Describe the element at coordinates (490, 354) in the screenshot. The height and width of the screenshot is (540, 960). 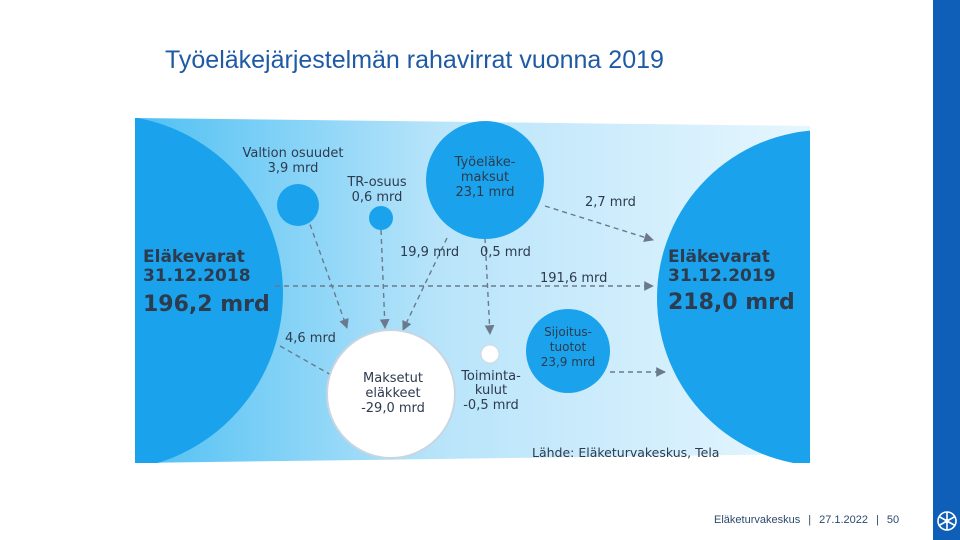
I see `operating-costs-circle` at that location.